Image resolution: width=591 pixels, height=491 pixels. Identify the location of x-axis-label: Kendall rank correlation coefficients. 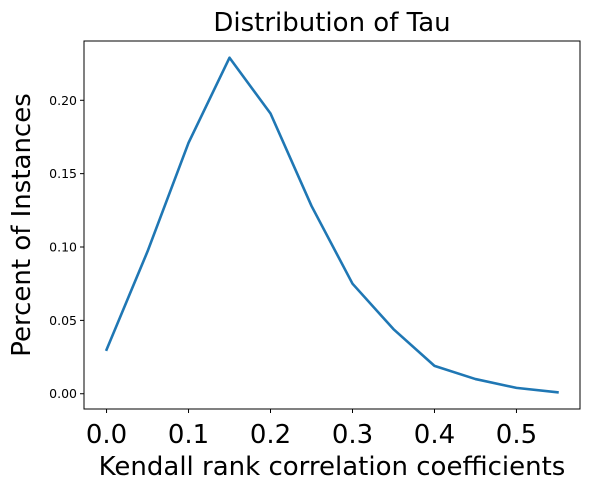
(332, 467).